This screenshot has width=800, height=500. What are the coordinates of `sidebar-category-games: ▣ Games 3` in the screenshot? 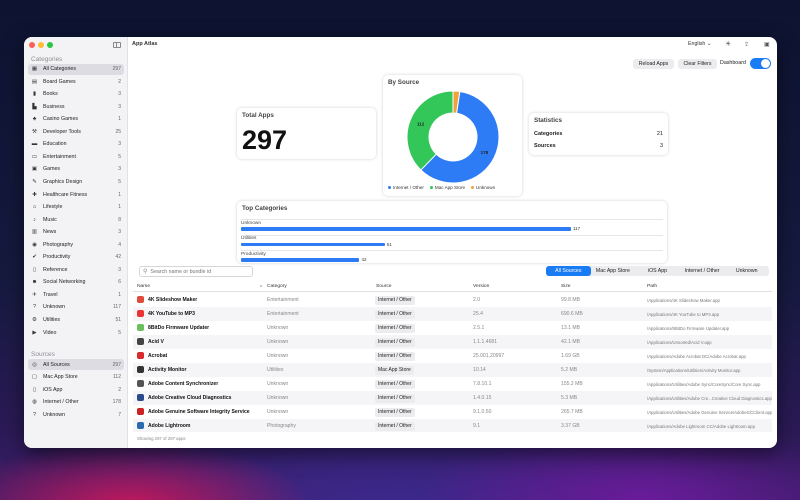 It's located at (76, 169).